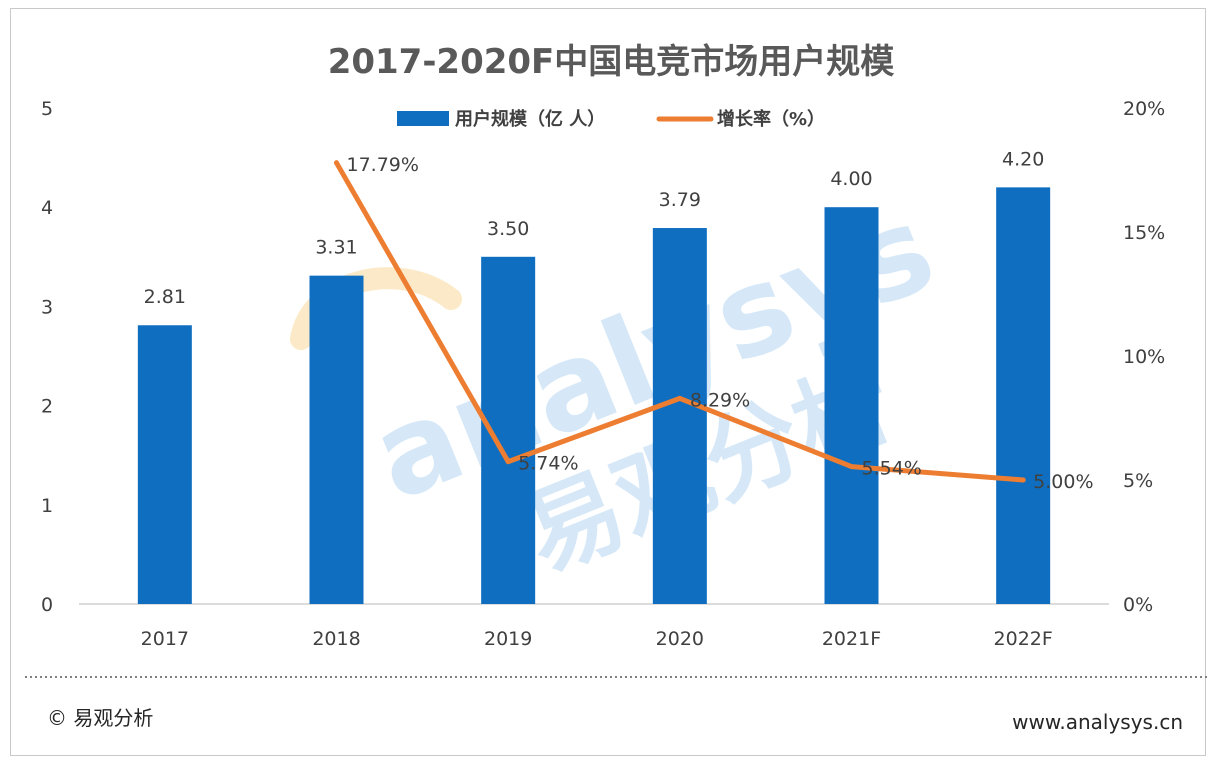 The width and height of the screenshot is (1222, 770). I want to click on left-axis-tick-label: 0, so click(47, 605).